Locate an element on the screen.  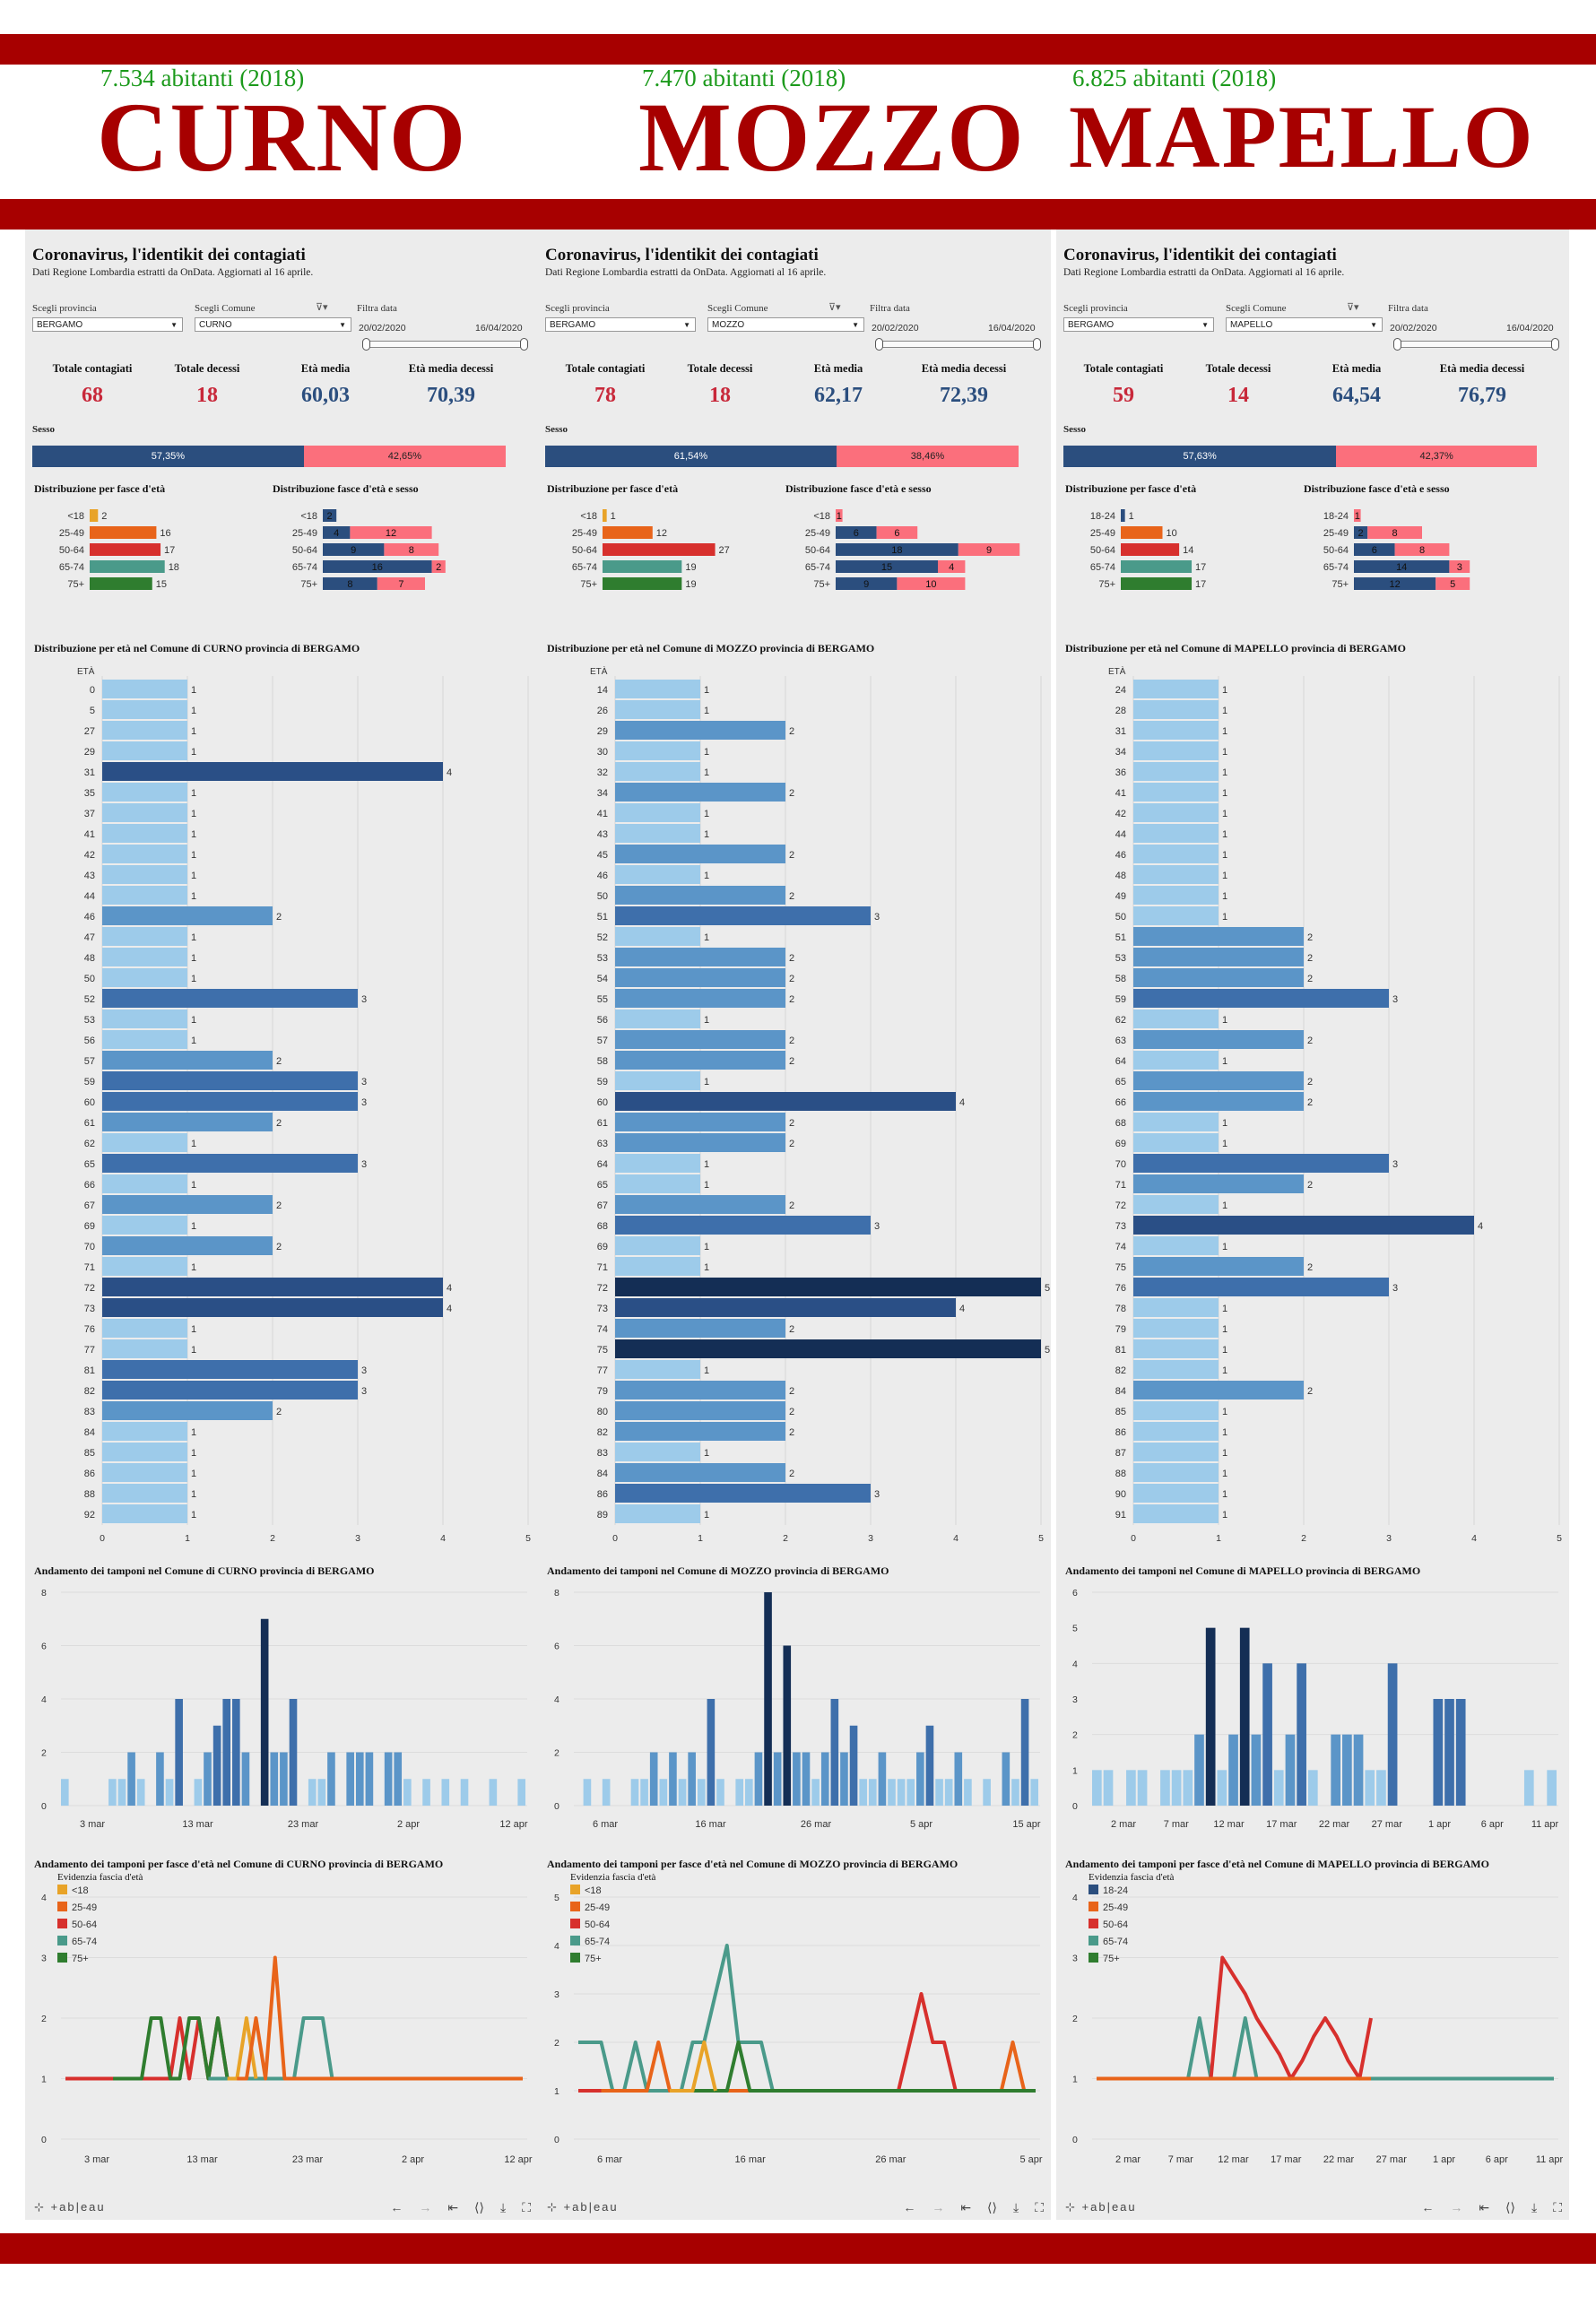
legend-swatch is located at coordinates (575, 1958).